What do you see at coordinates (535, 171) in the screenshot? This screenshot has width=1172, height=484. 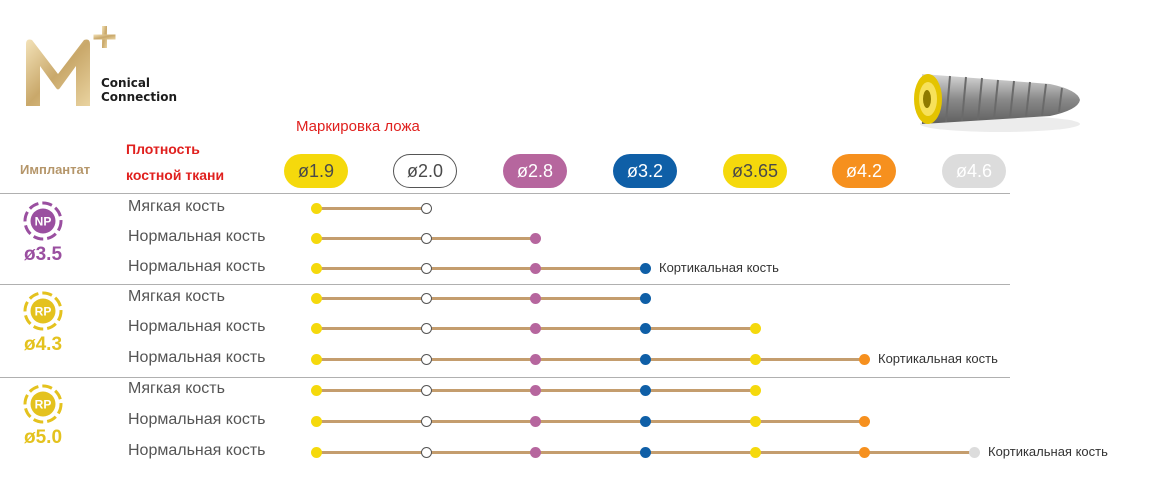 I see `drill-pill-3: ø2.8` at bounding box center [535, 171].